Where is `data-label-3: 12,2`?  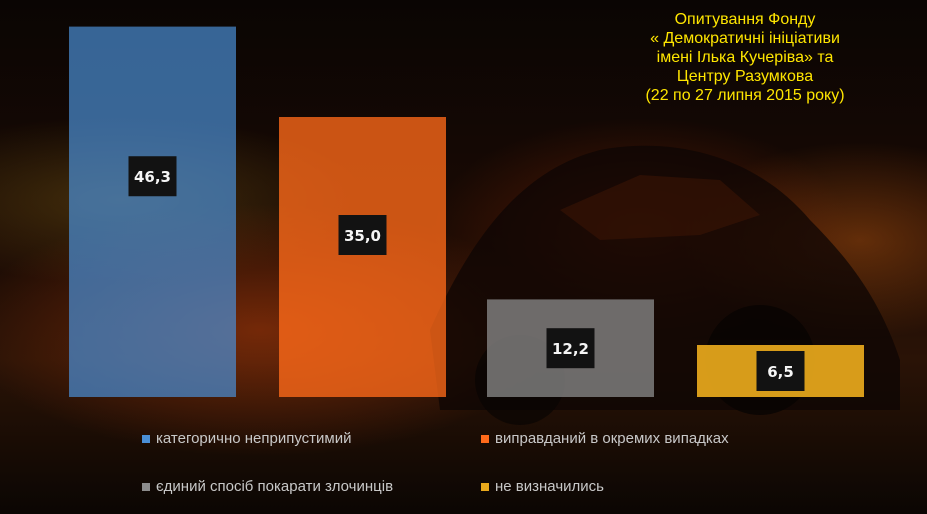 data-label-3: 12,2 is located at coordinates (570, 349).